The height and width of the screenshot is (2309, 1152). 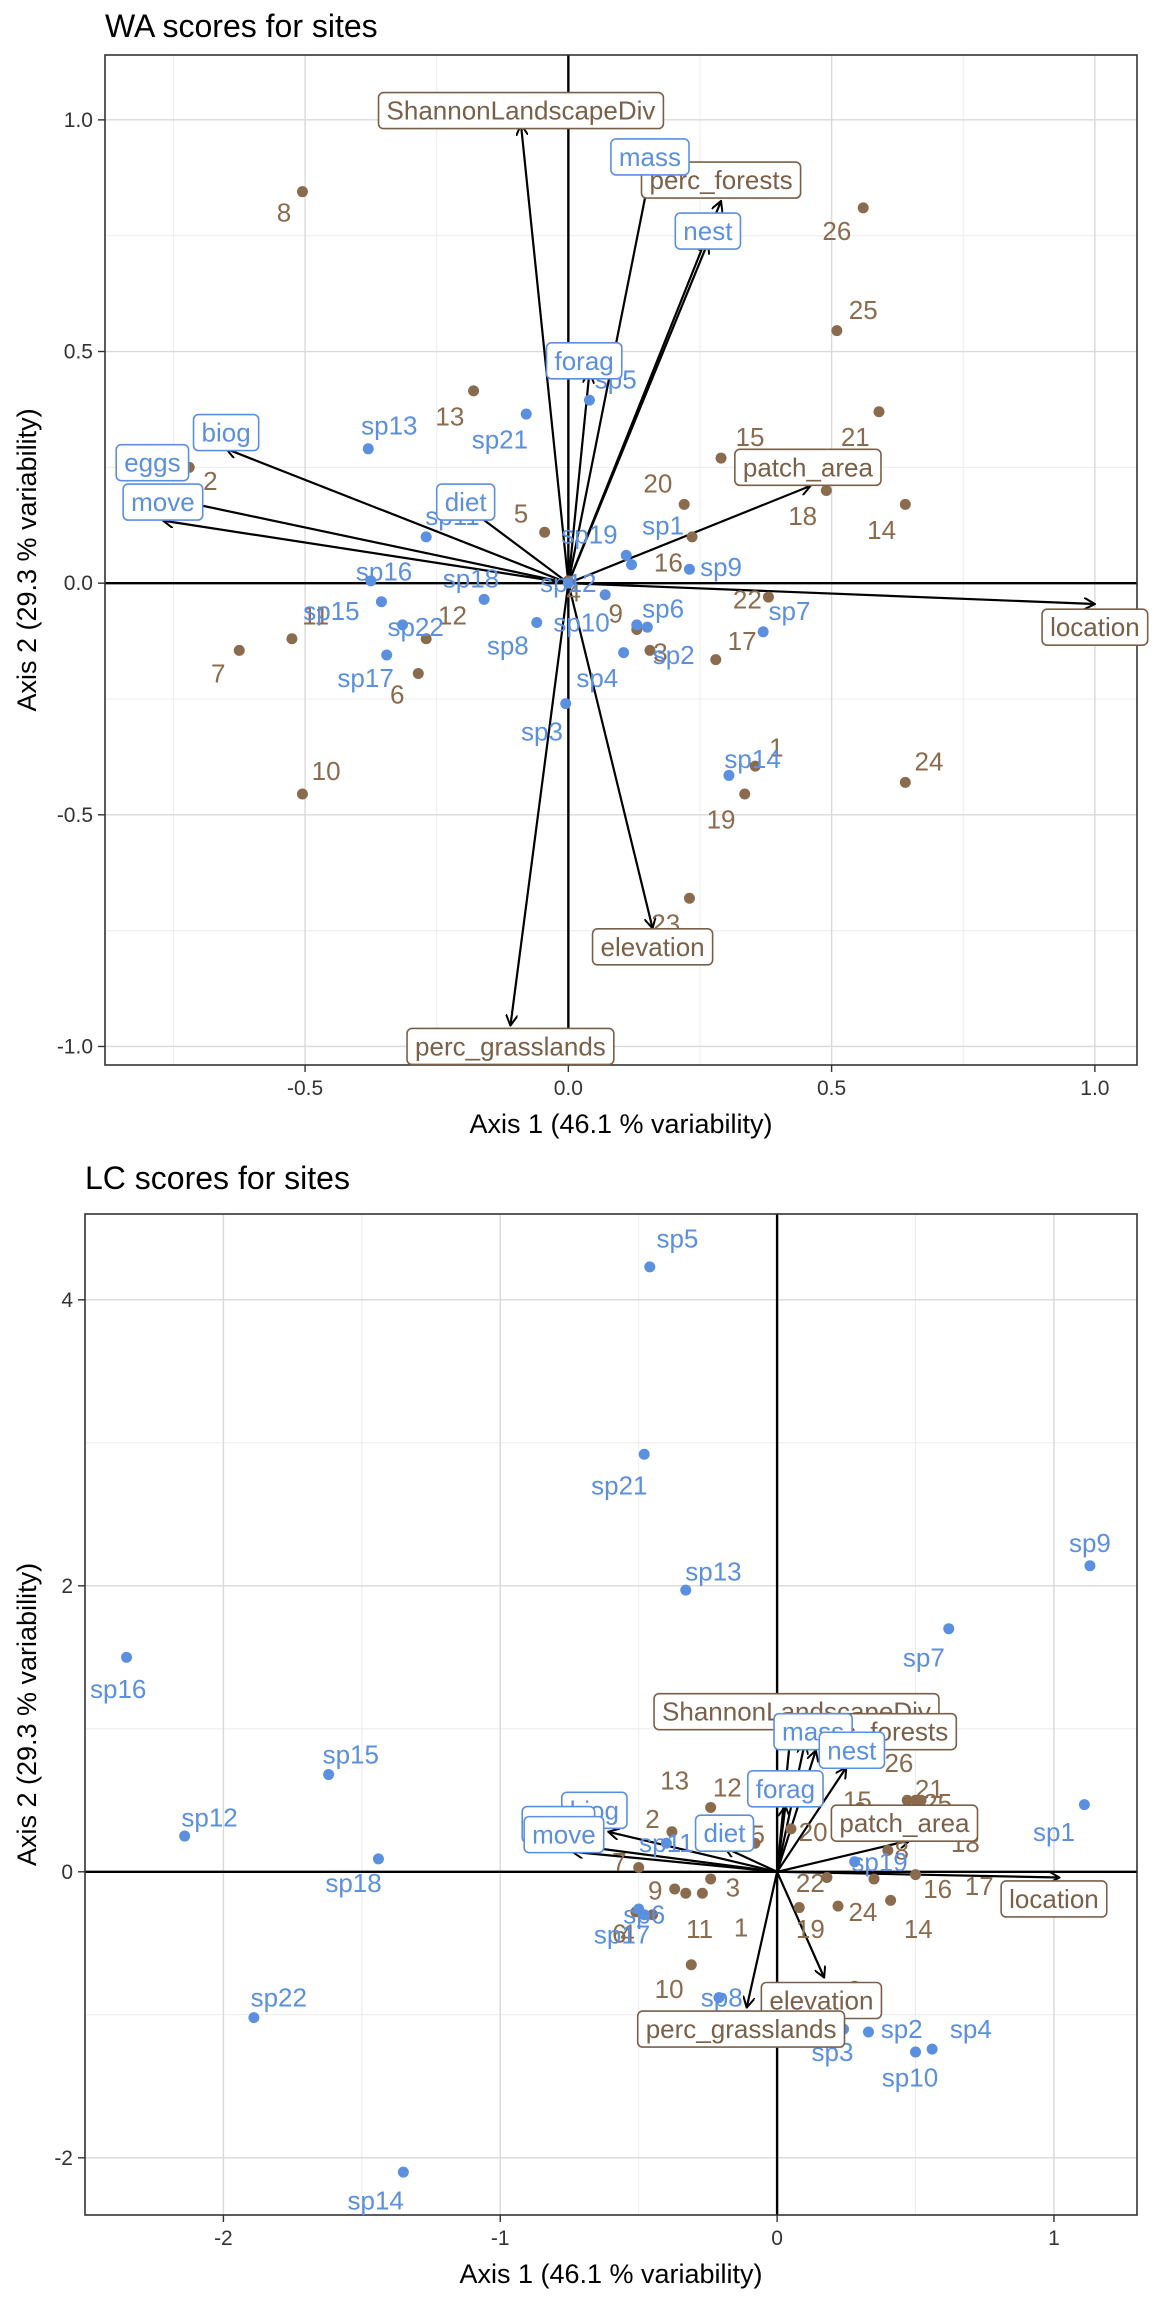 I want to click on tick-label-y: -0.5, so click(x=75, y=815).